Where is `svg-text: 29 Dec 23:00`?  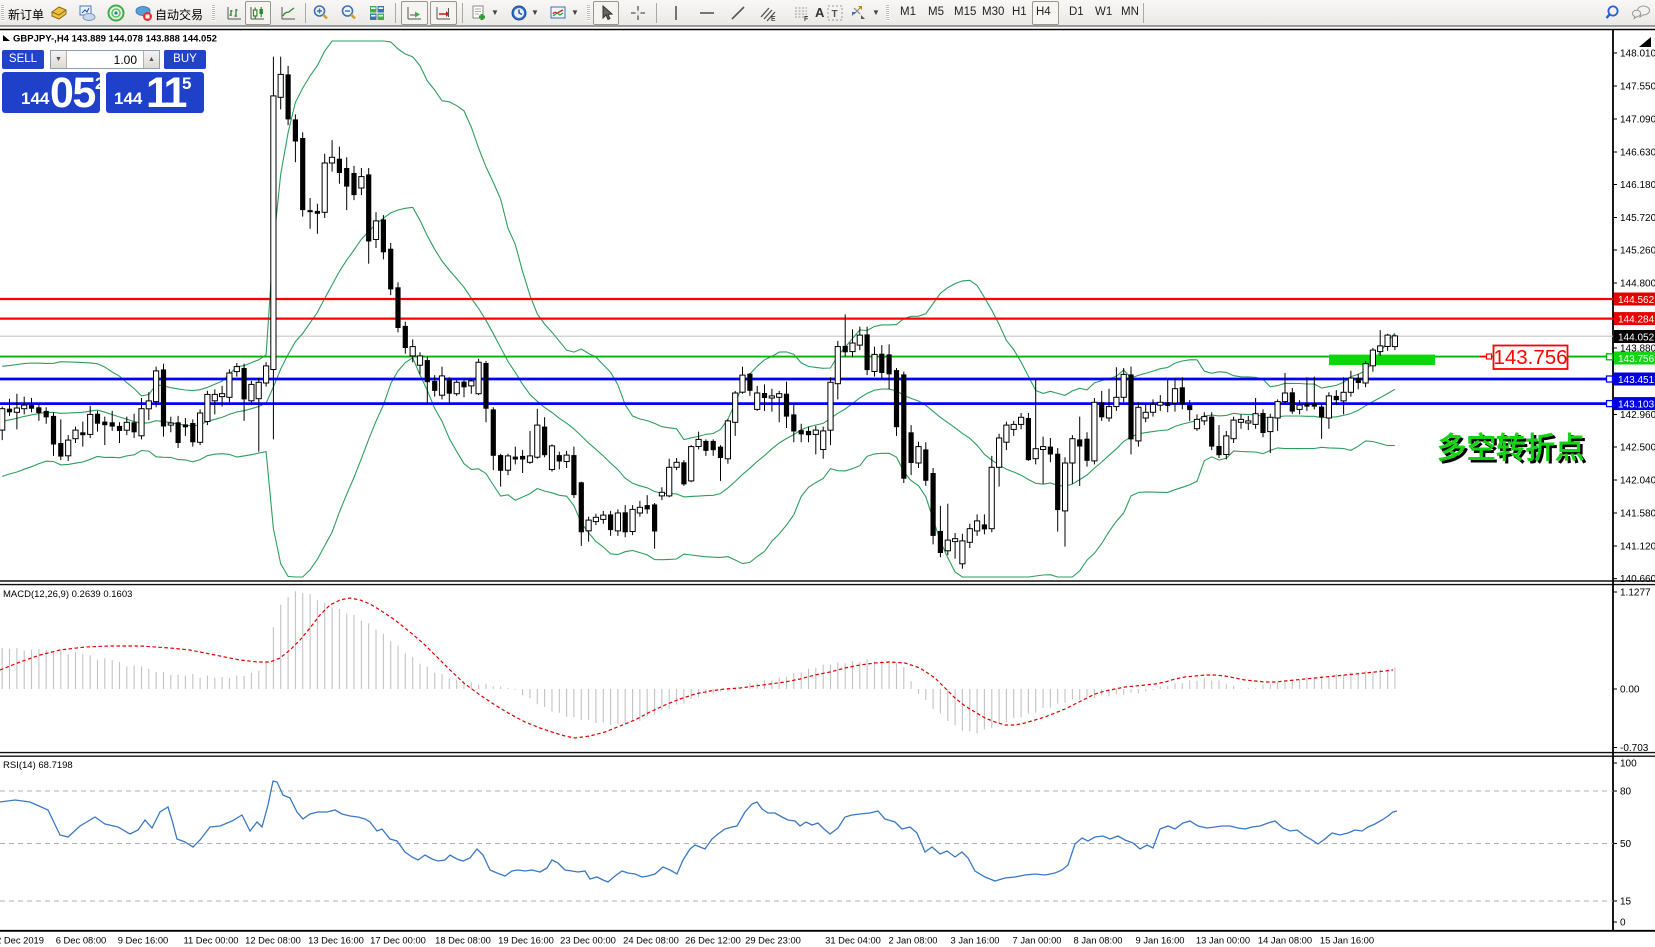 svg-text: 29 Dec 23:00 is located at coordinates (773, 940).